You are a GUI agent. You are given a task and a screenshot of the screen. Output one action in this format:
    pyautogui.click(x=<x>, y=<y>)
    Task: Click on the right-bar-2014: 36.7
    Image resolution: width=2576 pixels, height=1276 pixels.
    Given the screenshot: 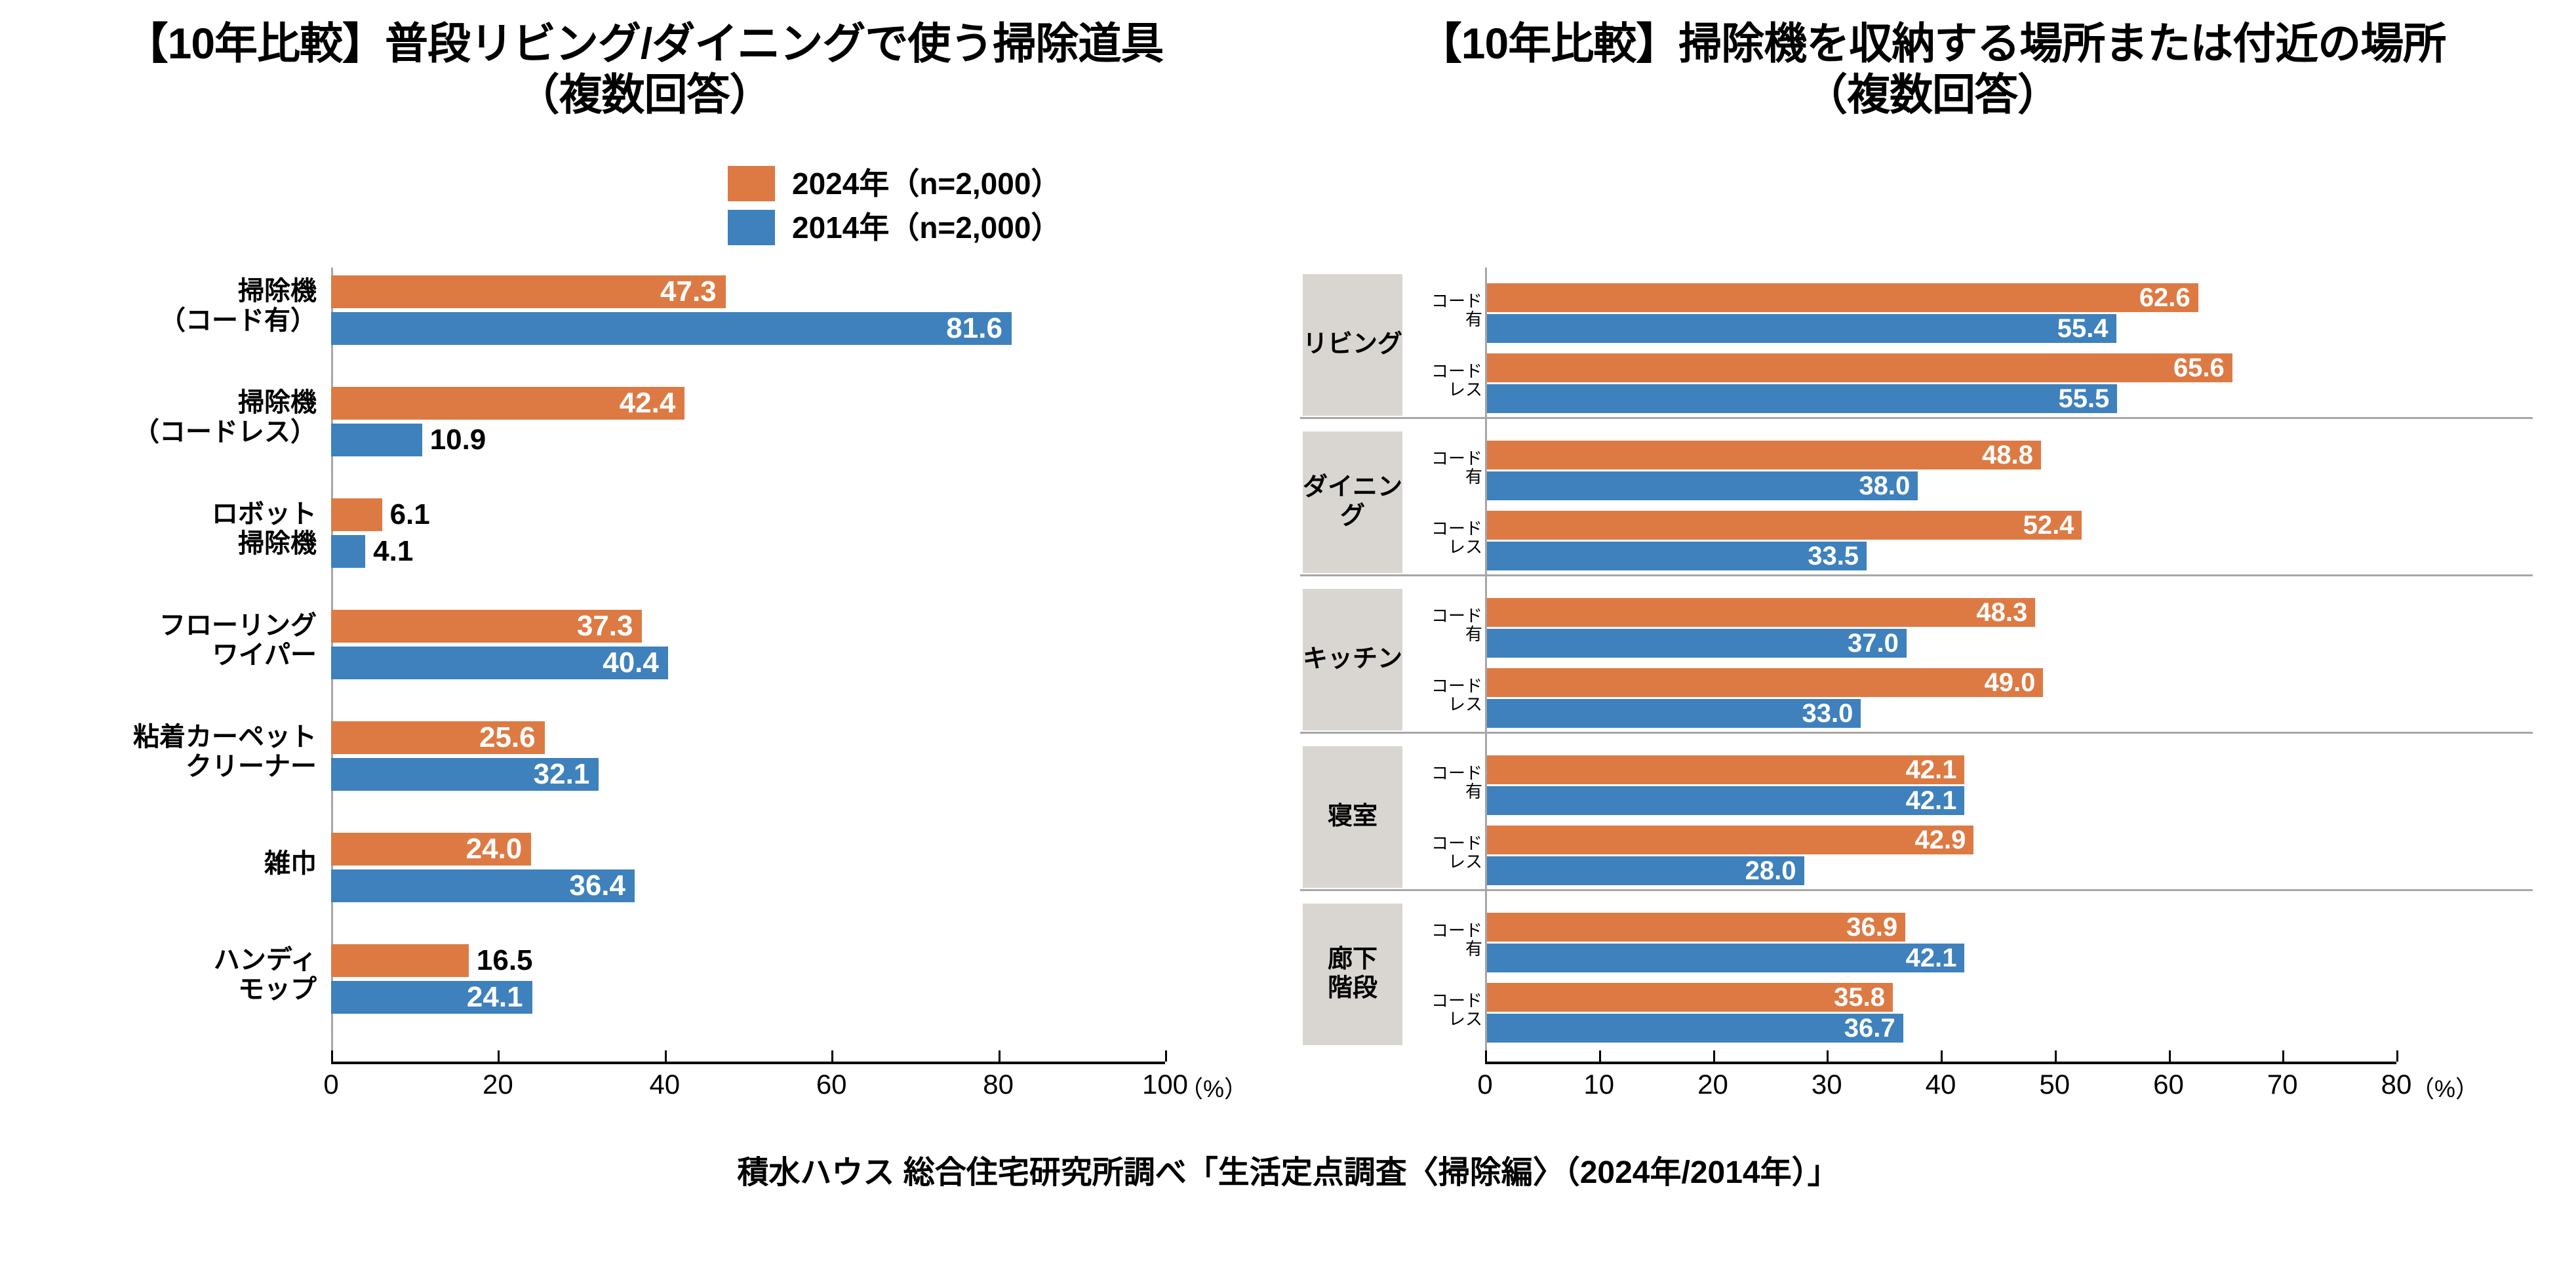 What is the action you would take?
    pyautogui.click(x=1694, y=1028)
    